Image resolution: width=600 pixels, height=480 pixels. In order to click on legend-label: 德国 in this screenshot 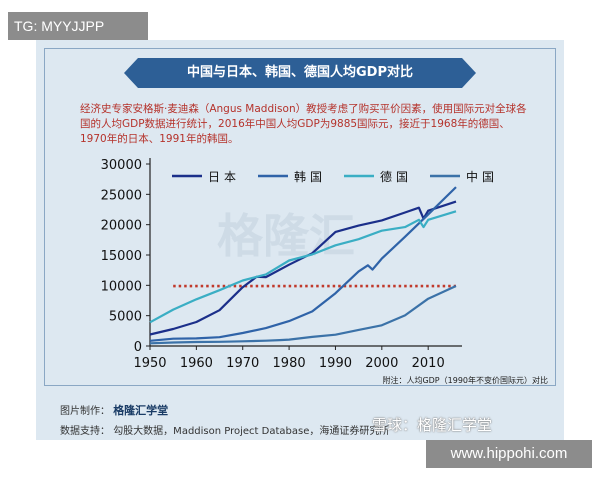, I will do `click(396, 176)`.